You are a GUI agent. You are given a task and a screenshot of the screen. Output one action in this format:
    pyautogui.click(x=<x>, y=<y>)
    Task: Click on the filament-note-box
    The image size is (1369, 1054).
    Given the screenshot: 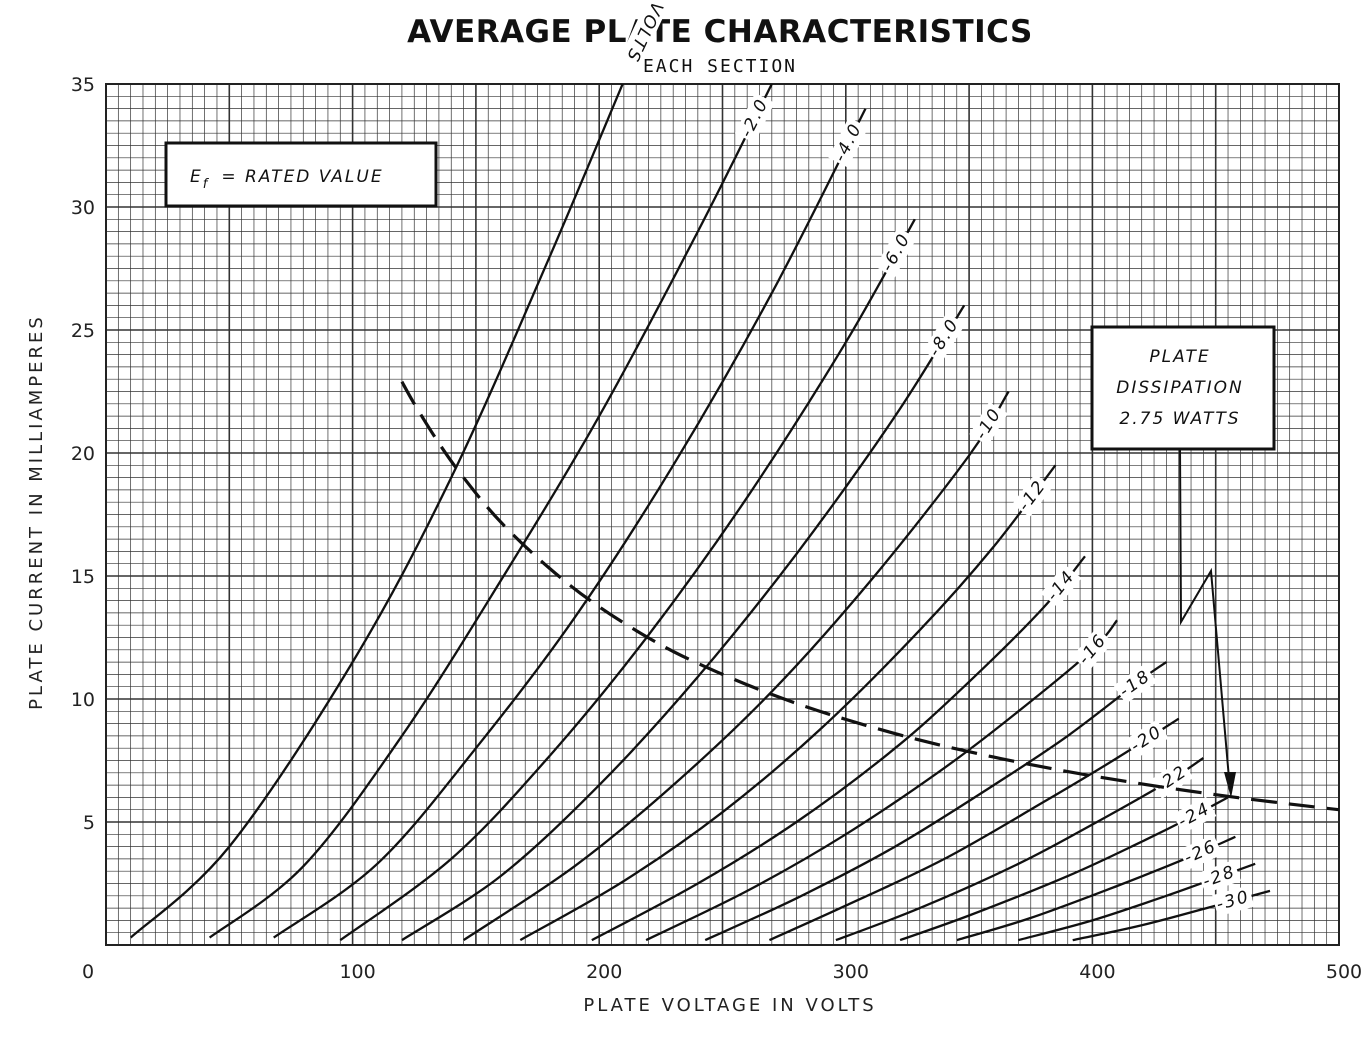 What is the action you would take?
    pyautogui.click(x=301, y=174)
    